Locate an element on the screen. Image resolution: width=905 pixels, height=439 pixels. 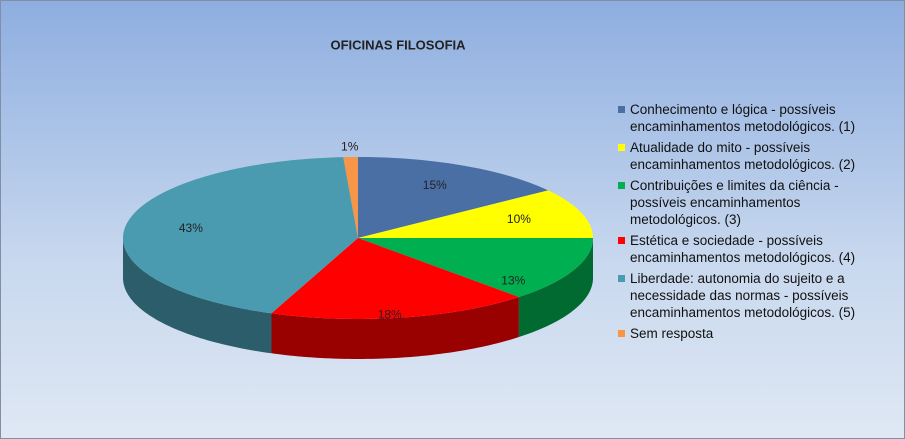
chart-title: OFICINAS FILOSOFIA is located at coordinates (398, 44).